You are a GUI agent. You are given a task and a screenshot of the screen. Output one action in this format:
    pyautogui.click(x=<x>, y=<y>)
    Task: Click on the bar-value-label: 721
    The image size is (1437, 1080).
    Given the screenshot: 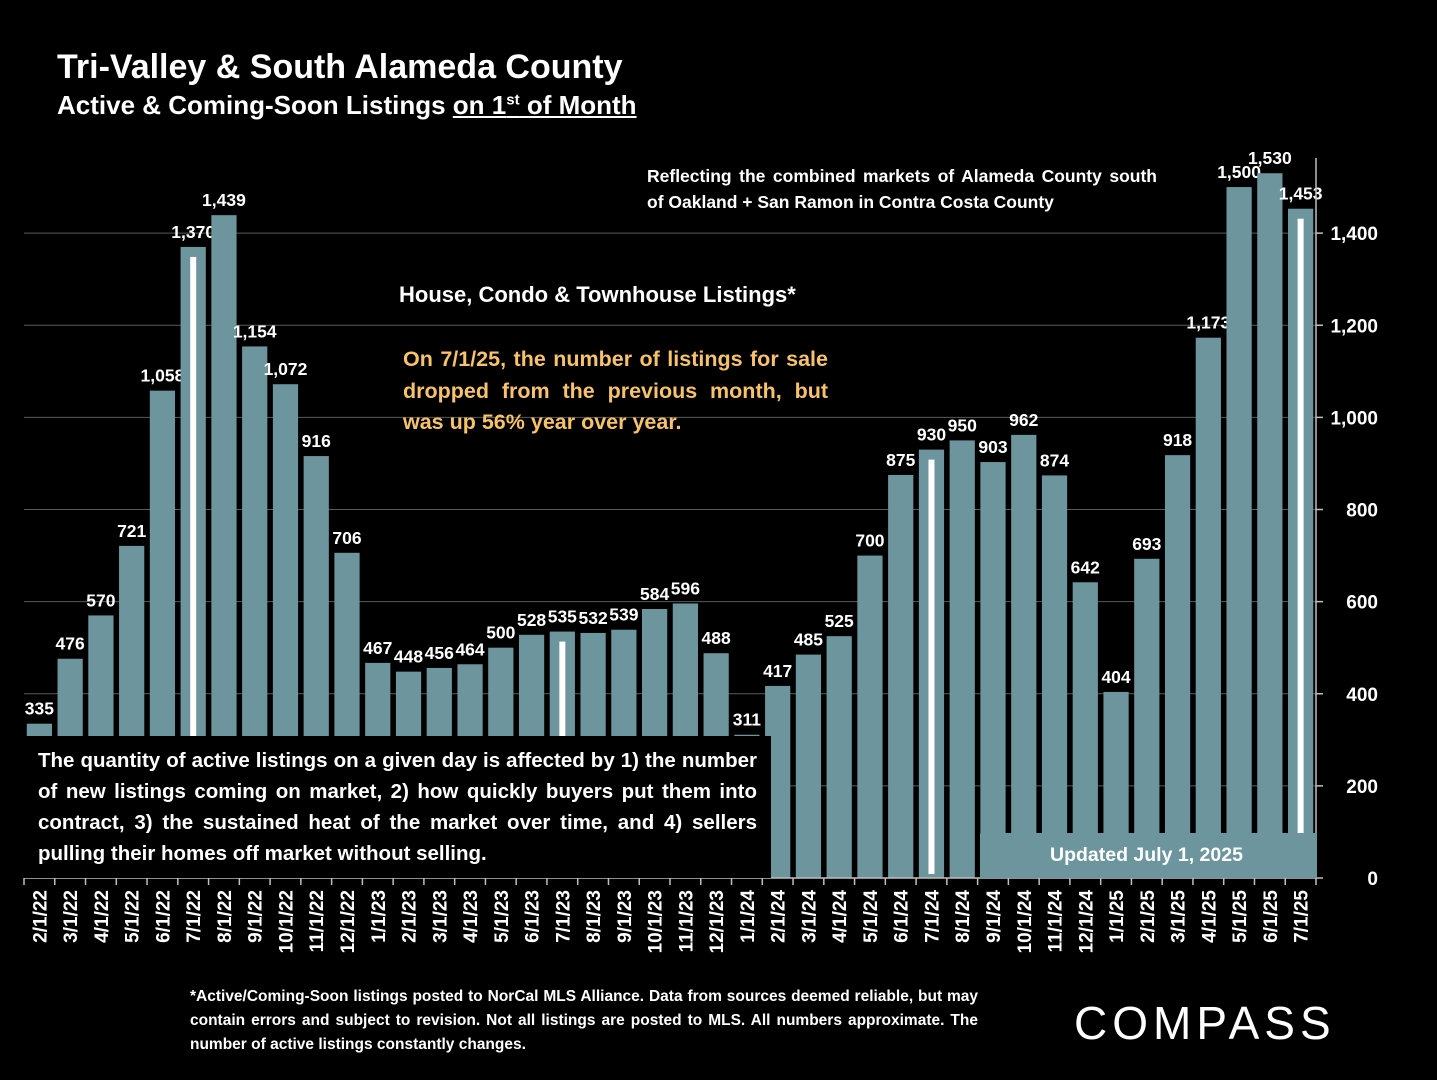 What is the action you would take?
    pyautogui.click(x=131, y=531)
    